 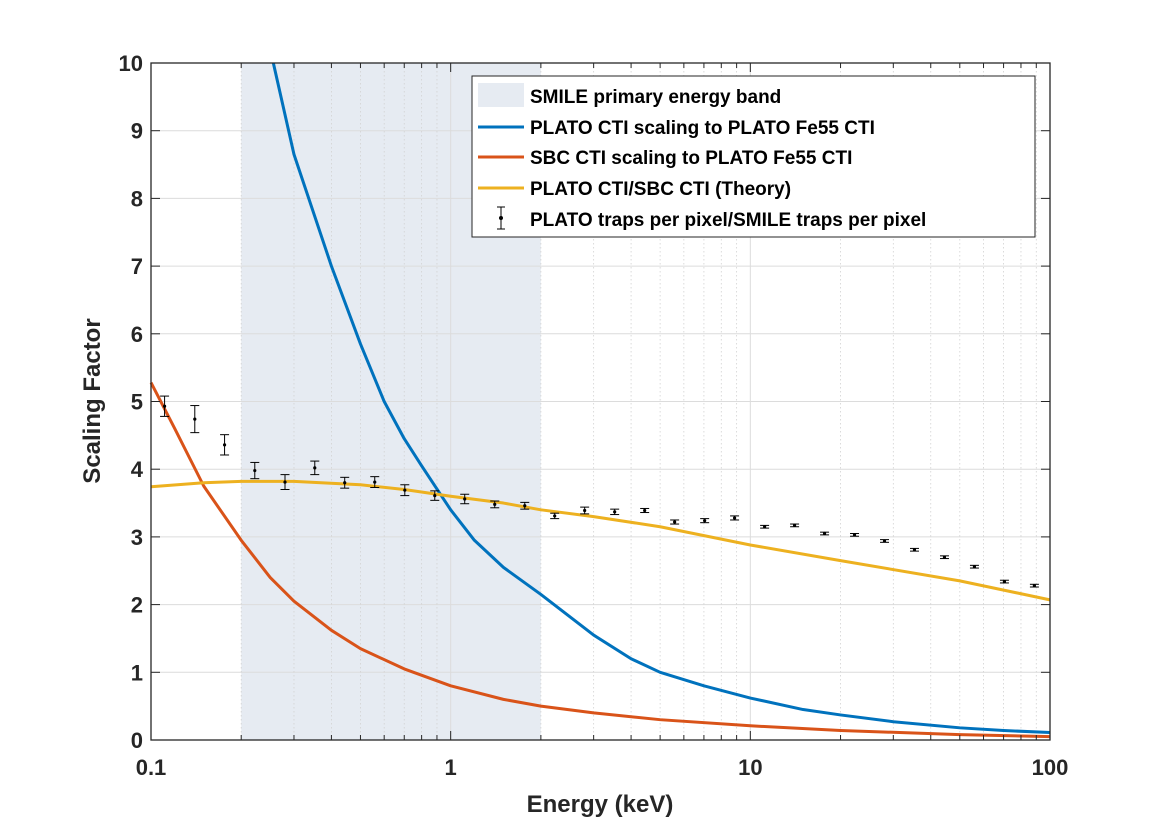 I want to click on x-axis-title: Energy (keV), so click(x=600, y=804).